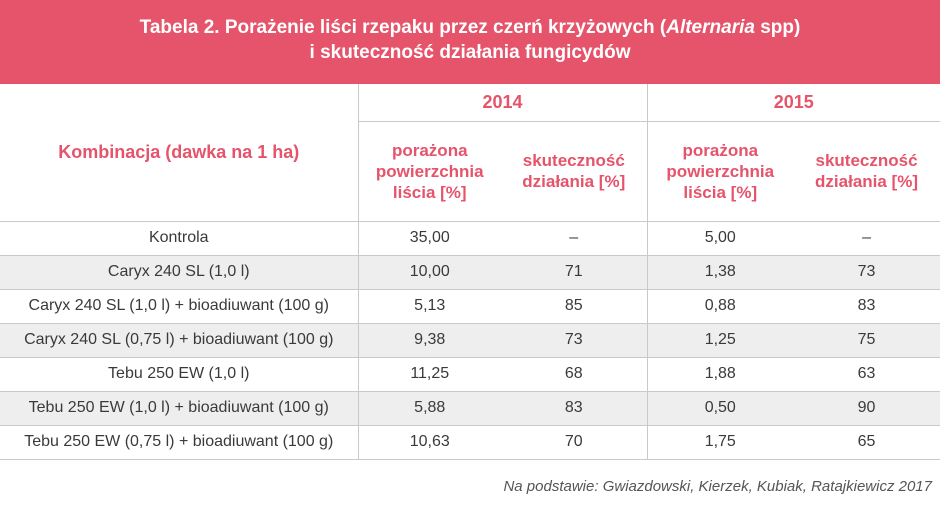 Image resolution: width=940 pixels, height=506 pixels. Describe the element at coordinates (179, 374) in the screenshot. I see `row-name: Tebu 250 EW (1,0 l)` at that location.